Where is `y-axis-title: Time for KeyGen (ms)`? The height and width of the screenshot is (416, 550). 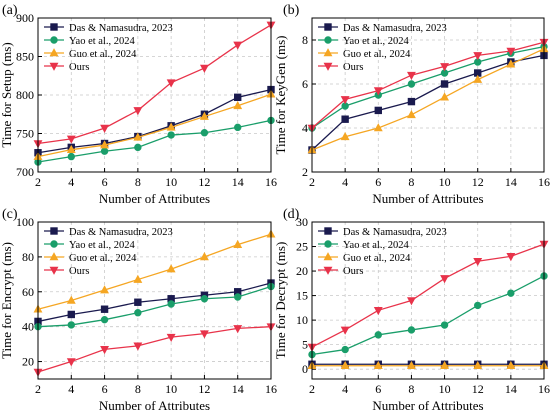 y-axis-title: Time for KeyGen (ms) is located at coordinates (280, 94).